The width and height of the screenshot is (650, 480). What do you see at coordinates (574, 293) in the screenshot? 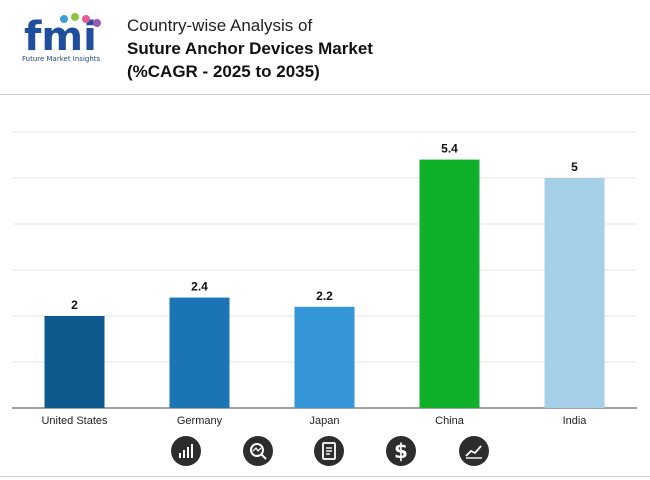
I see `bar-india` at bounding box center [574, 293].